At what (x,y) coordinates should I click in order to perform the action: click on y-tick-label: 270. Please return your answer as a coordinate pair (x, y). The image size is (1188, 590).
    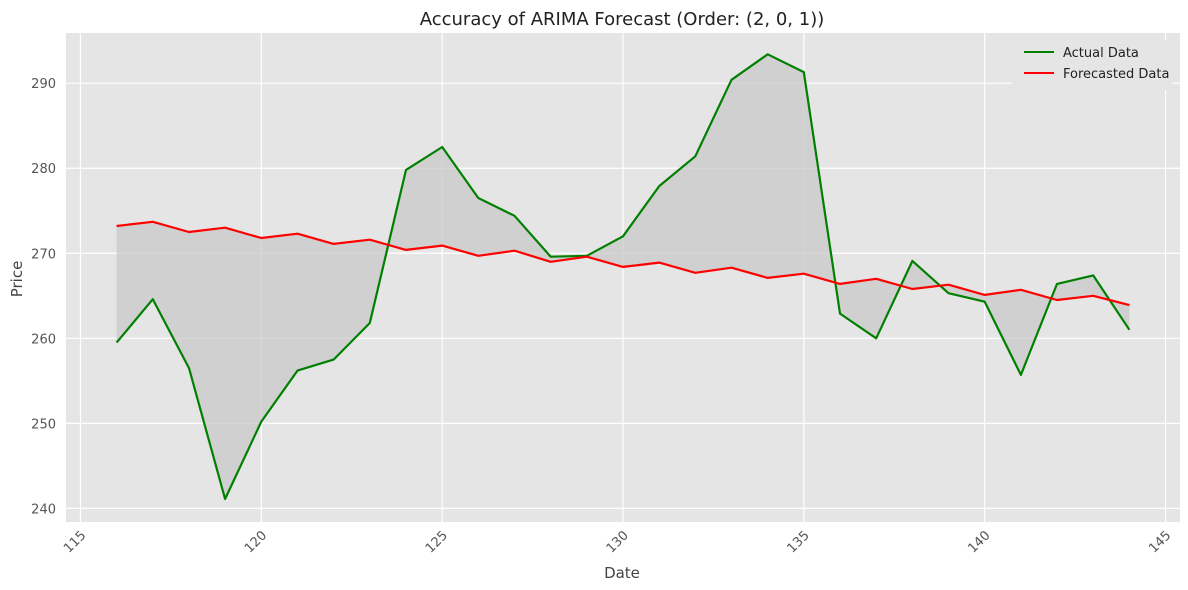
    Looking at the image, I should click on (43, 254).